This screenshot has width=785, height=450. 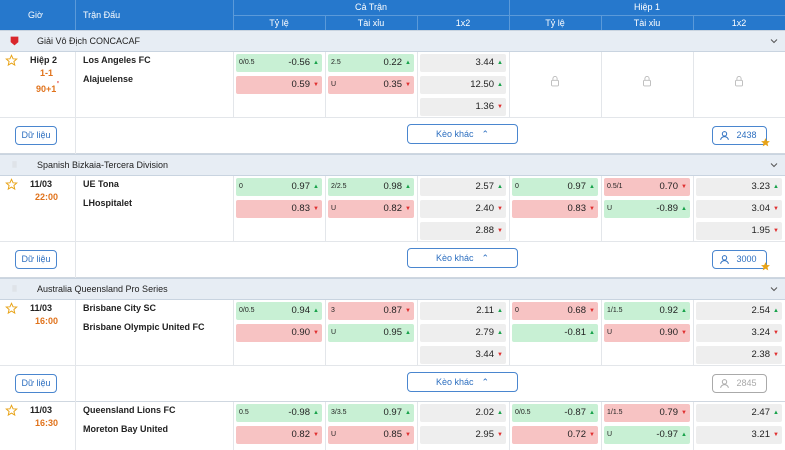 What do you see at coordinates (555, 435) in the screenshot?
I see `odds-cell: 0.72 ▼` at bounding box center [555, 435].